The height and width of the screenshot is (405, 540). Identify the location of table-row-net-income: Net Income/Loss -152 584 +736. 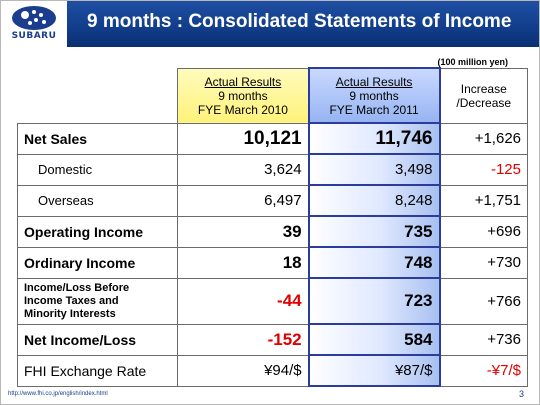
(272, 339).